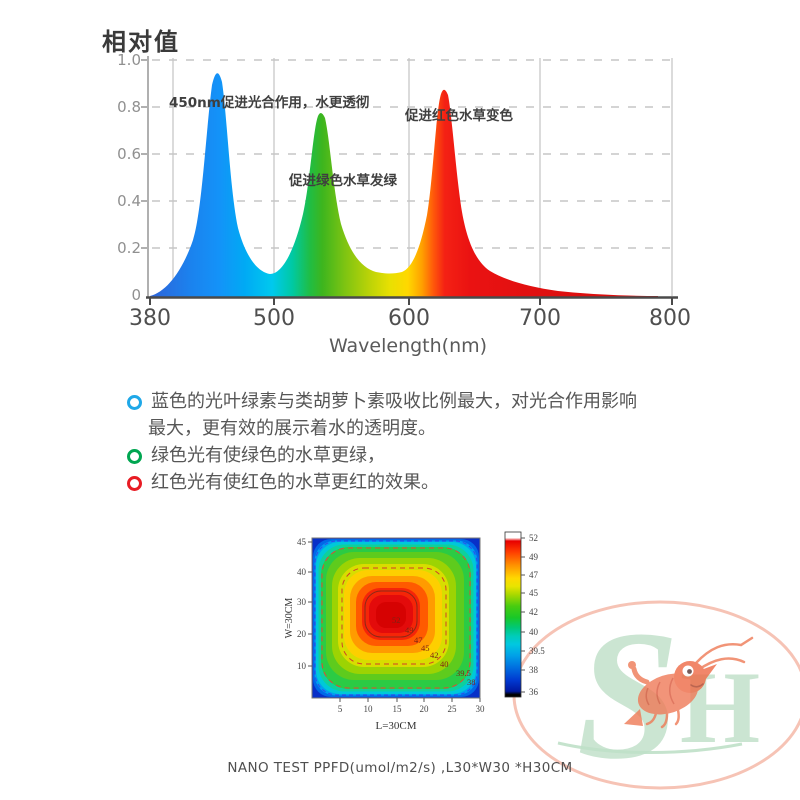  What do you see at coordinates (534, 557) in the screenshot?
I see `cb-tick-49: 49` at bounding box center [534, 557].